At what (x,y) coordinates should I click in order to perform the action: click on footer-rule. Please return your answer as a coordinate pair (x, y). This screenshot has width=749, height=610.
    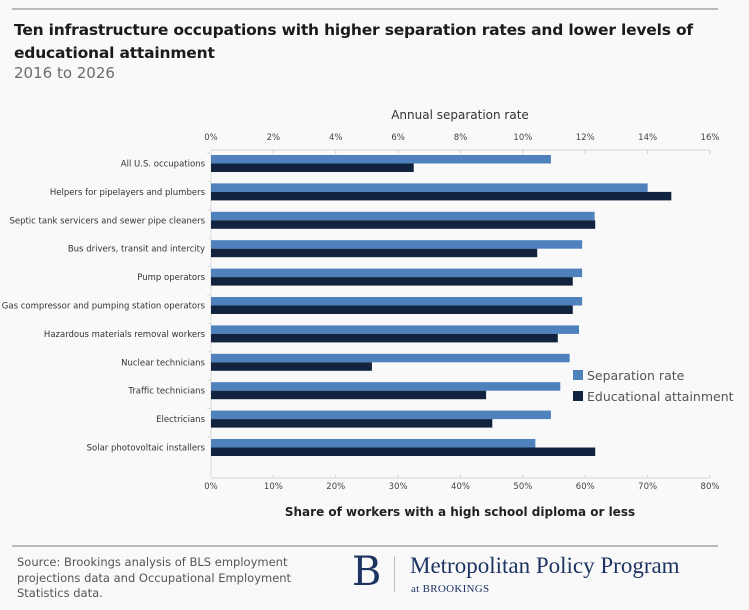
    Looking at the image, I should click on (365, 546).